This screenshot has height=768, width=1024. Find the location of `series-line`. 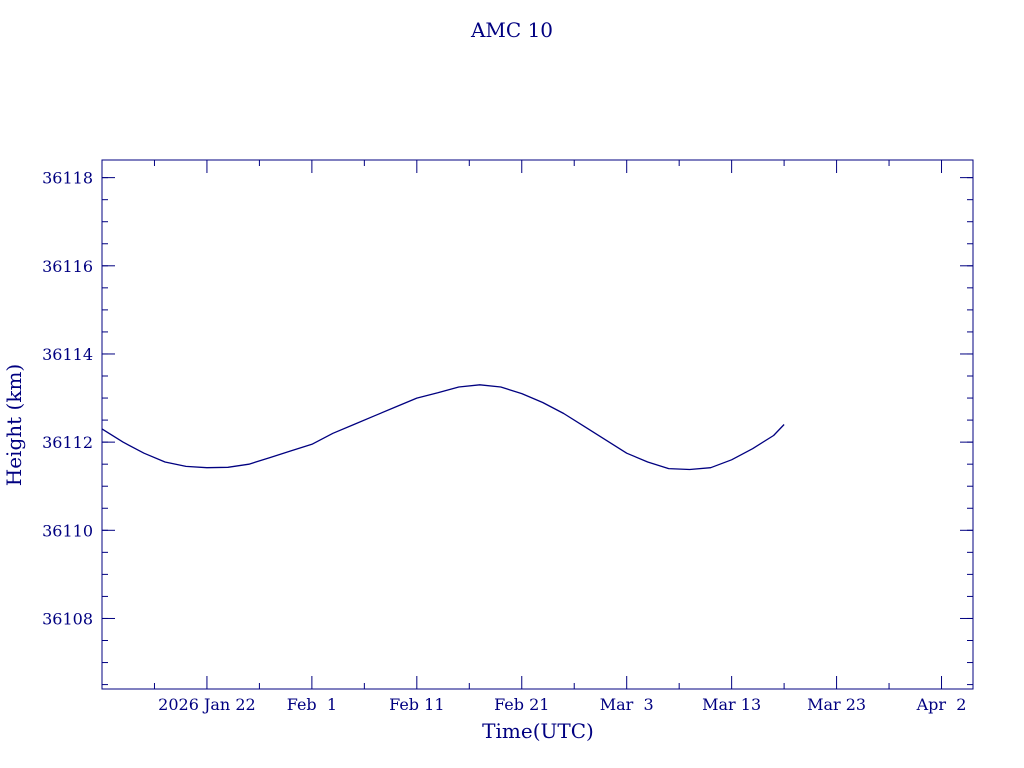

series-line is located at coordinates (443, 427).